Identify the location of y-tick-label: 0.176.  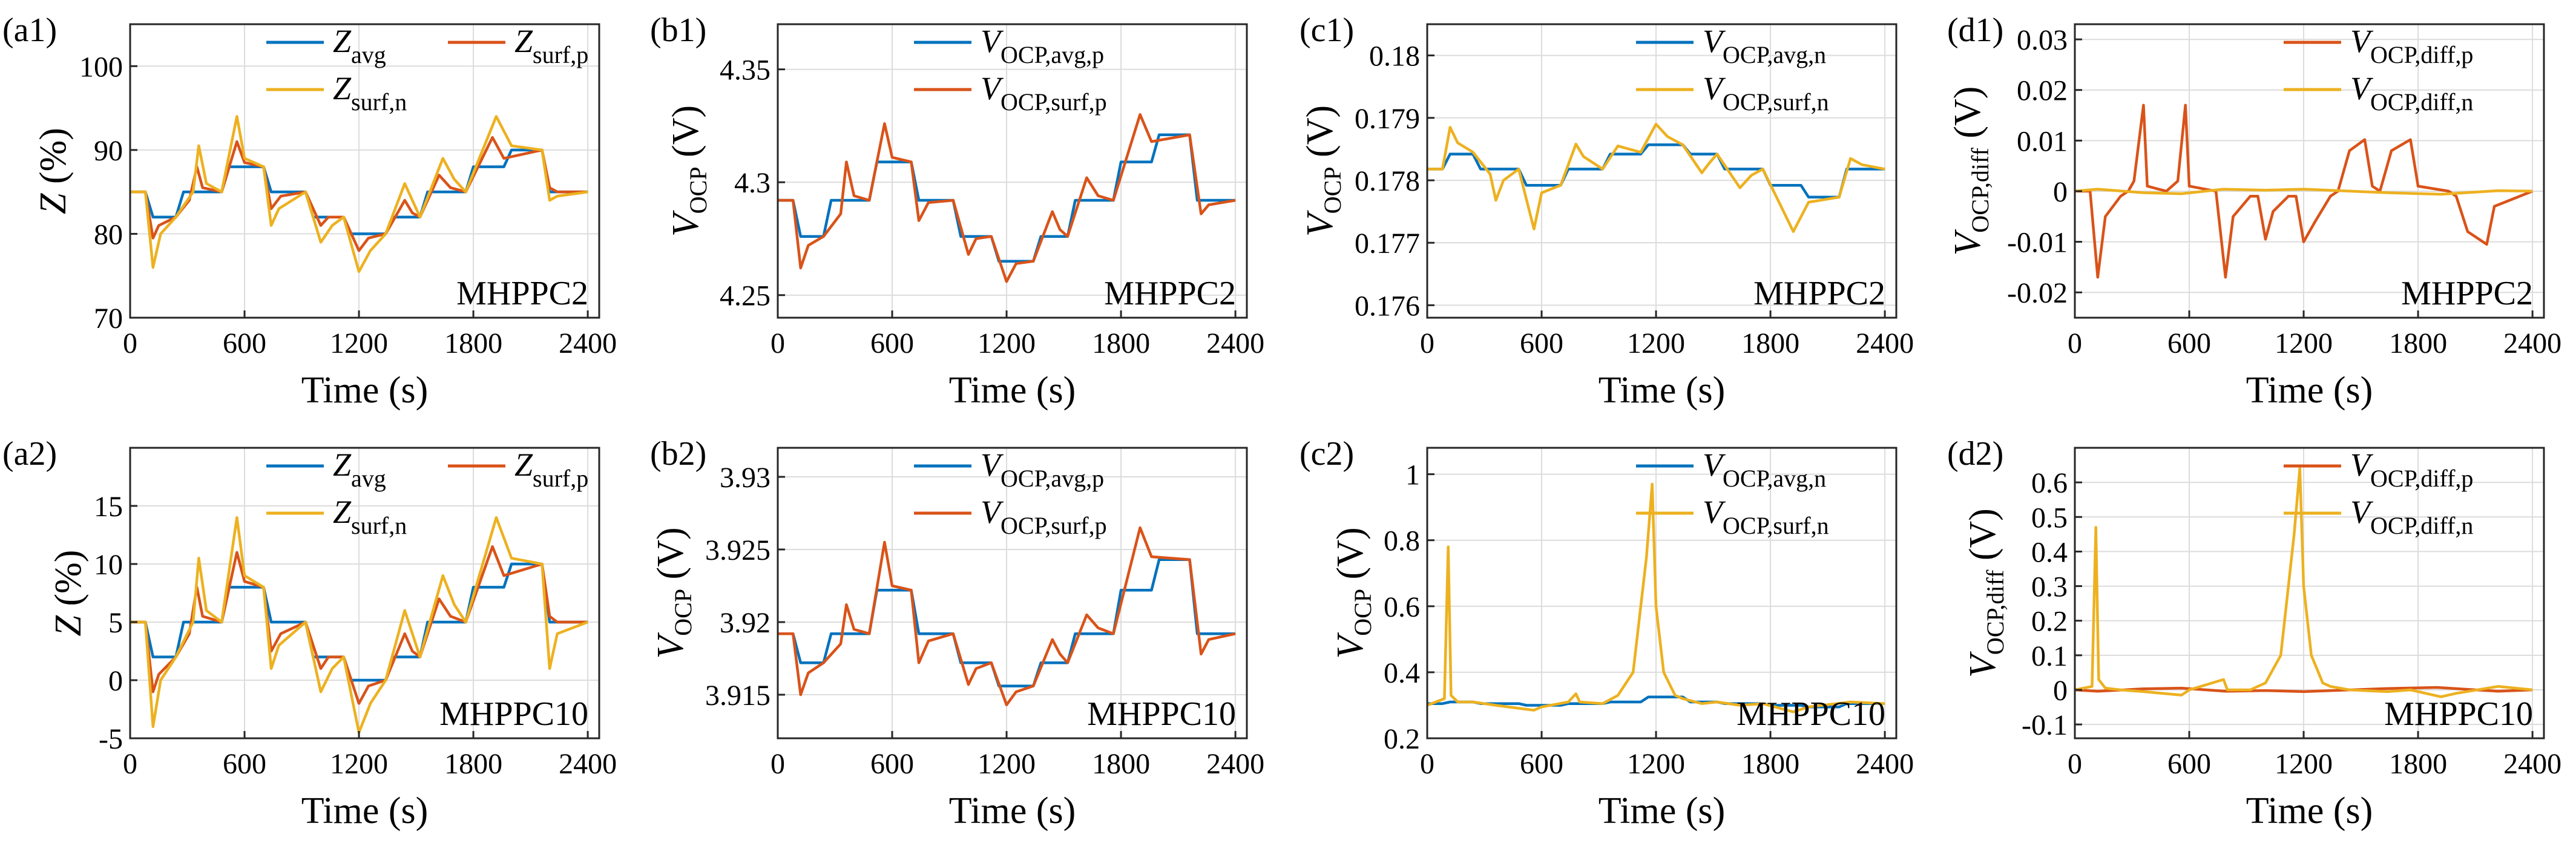
(1387, 306).